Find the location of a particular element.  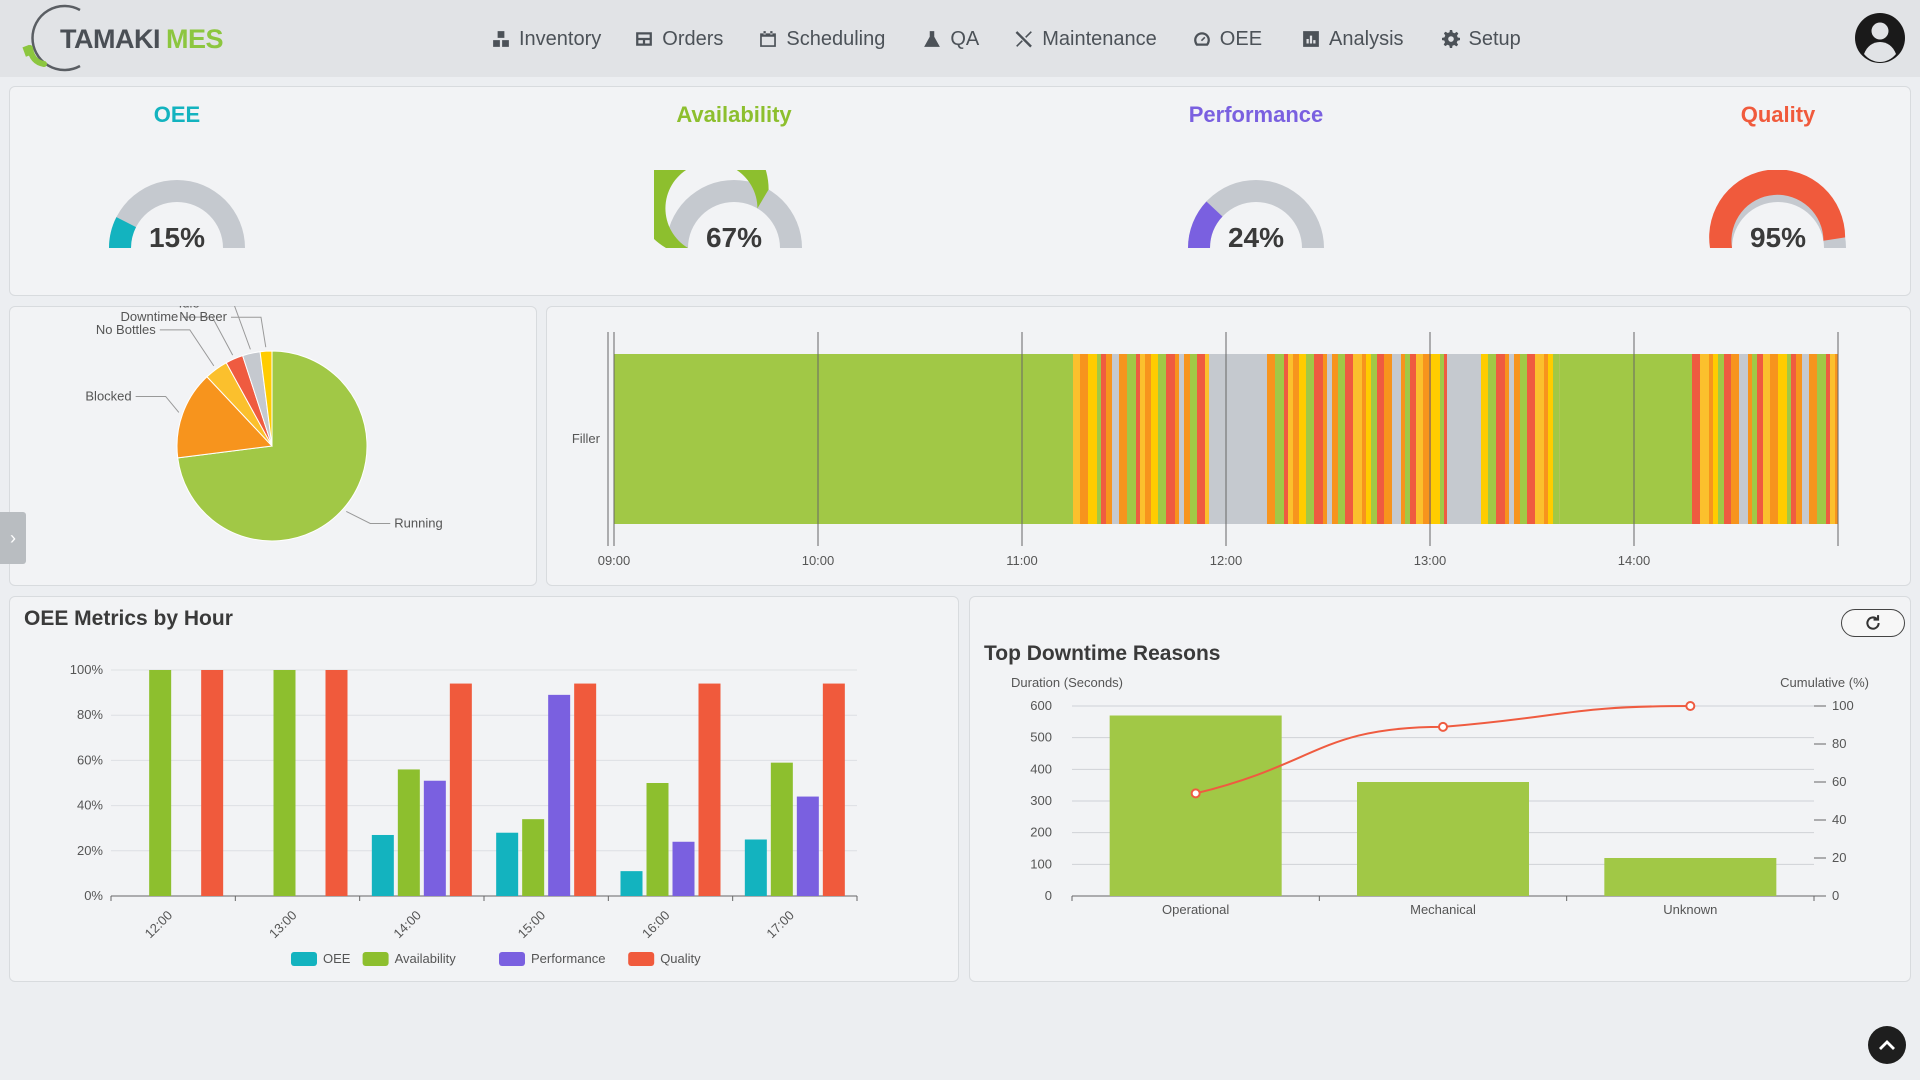

scroll-to-top-button is located at coordinates (1887, 1045).